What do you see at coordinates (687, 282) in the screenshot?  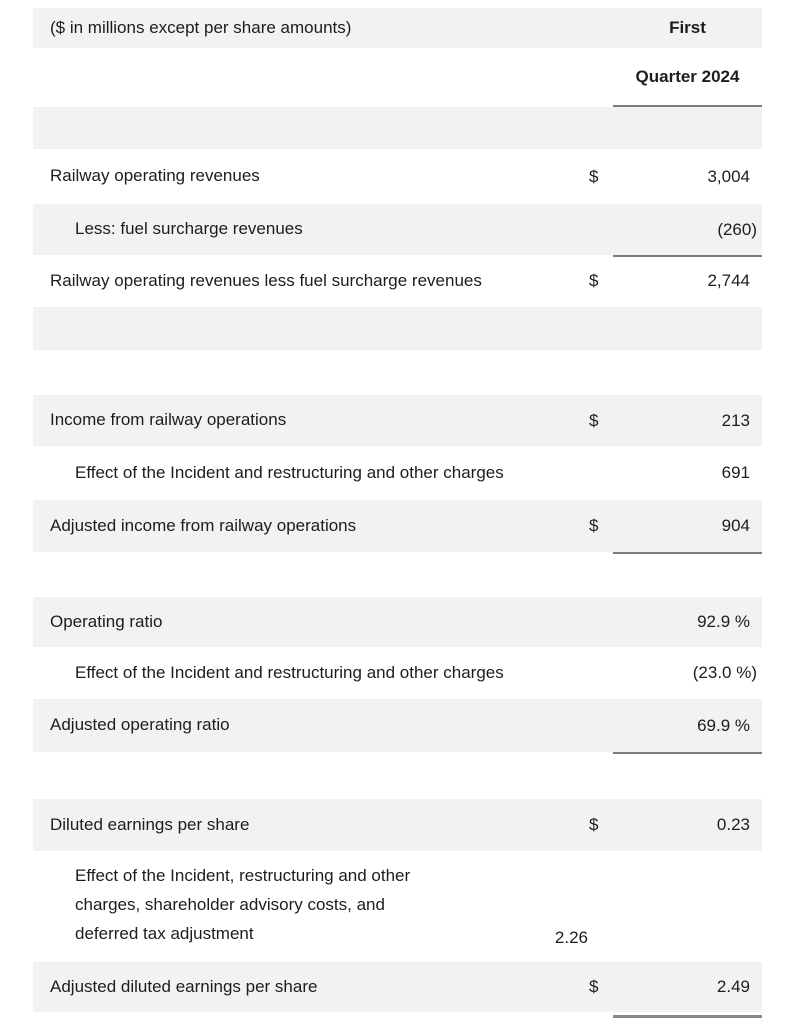 I see `row-value: 2,744` at bounding box center [687, 282].